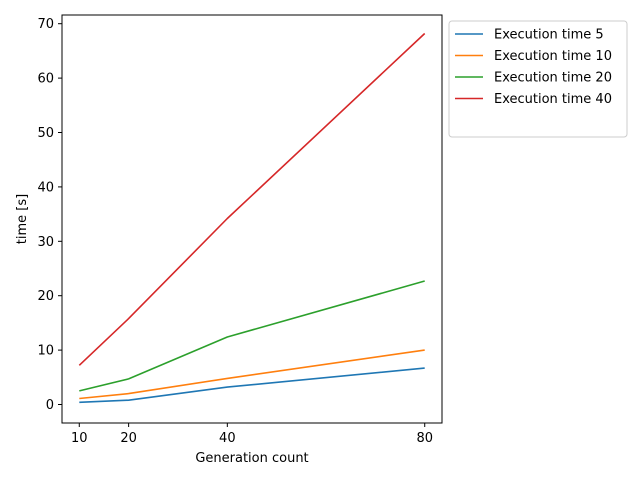  What do you see at coordinates (45, 133) in the screenshot?
I see `y-tick-label: 50` at bounding box center [45, 133].